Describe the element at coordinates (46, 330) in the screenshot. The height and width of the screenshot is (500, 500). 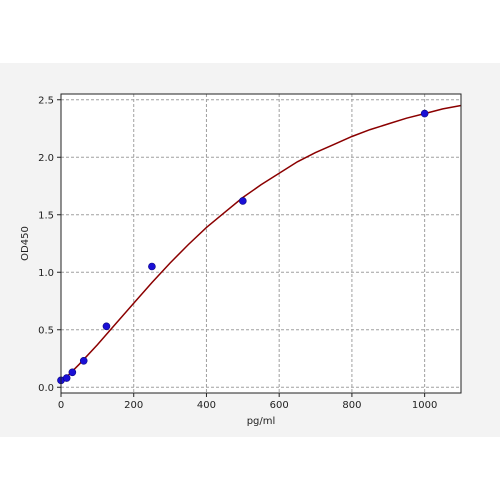
I see `y-tick-label: 0.5` at that location.